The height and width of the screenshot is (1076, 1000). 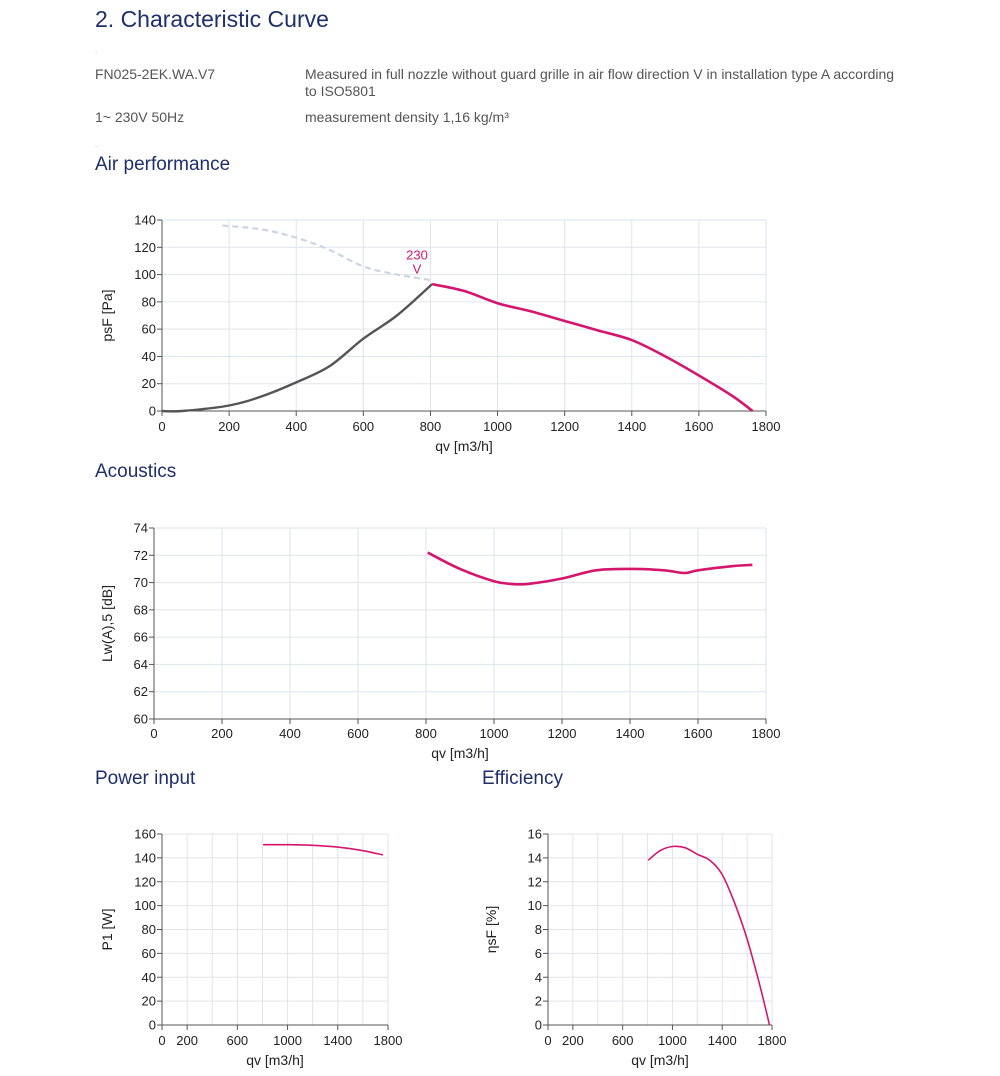 What do you see at coordinates (296, 426) in the screenshot?
I see `air-x-tick-label: 400` at bounding box center [296, 426].